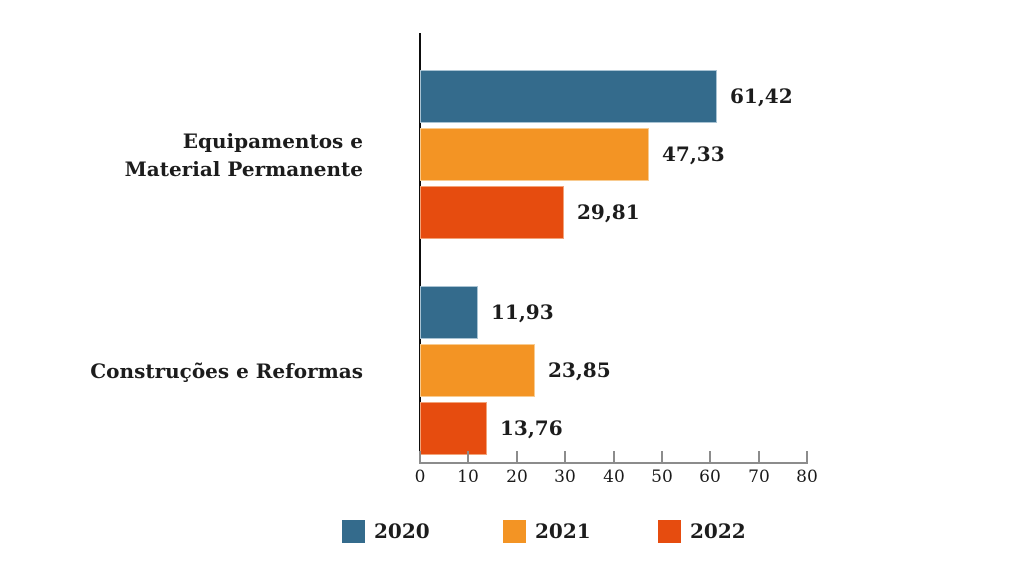 The height and width of the screenshot is (584, 1020). What do you see at coordinates (420, 477) in the screenshot?
I see `x-axis-tick-label: 0` at bounding box center [420, 477].